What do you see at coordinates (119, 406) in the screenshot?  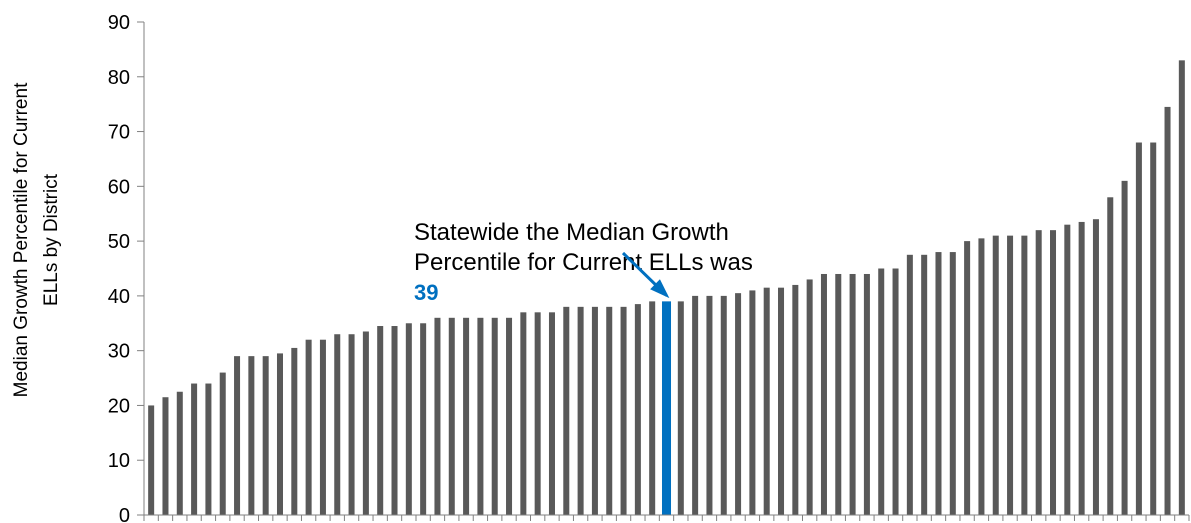 I see `y-tick-label-20: 20` at bounding box center [119, 406].